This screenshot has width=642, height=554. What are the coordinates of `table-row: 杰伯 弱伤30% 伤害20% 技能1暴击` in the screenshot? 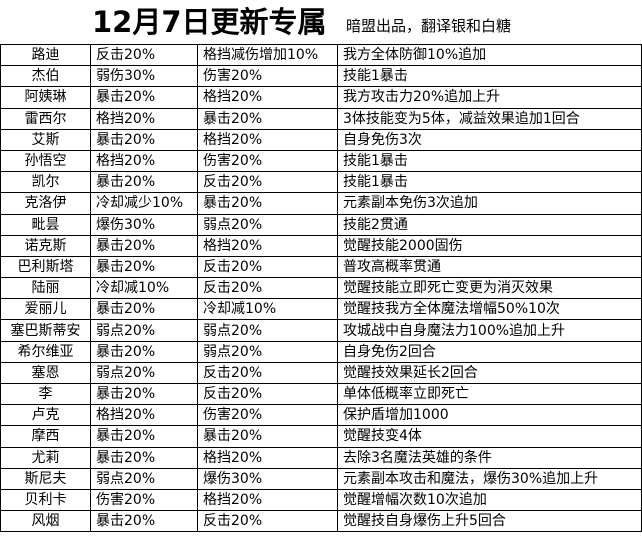 It's located at (321, 76).